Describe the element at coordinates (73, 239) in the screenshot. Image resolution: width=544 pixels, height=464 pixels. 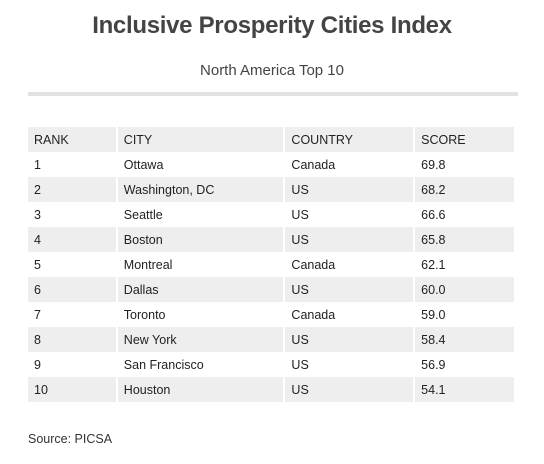
I see `table-cell: 4` at that location.